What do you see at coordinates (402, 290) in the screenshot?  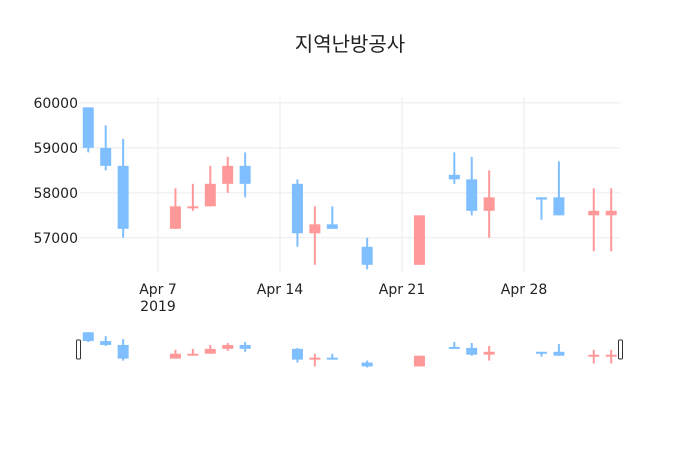 I see `x-tick-label: Apr 21` at bounding box center [402, 290].